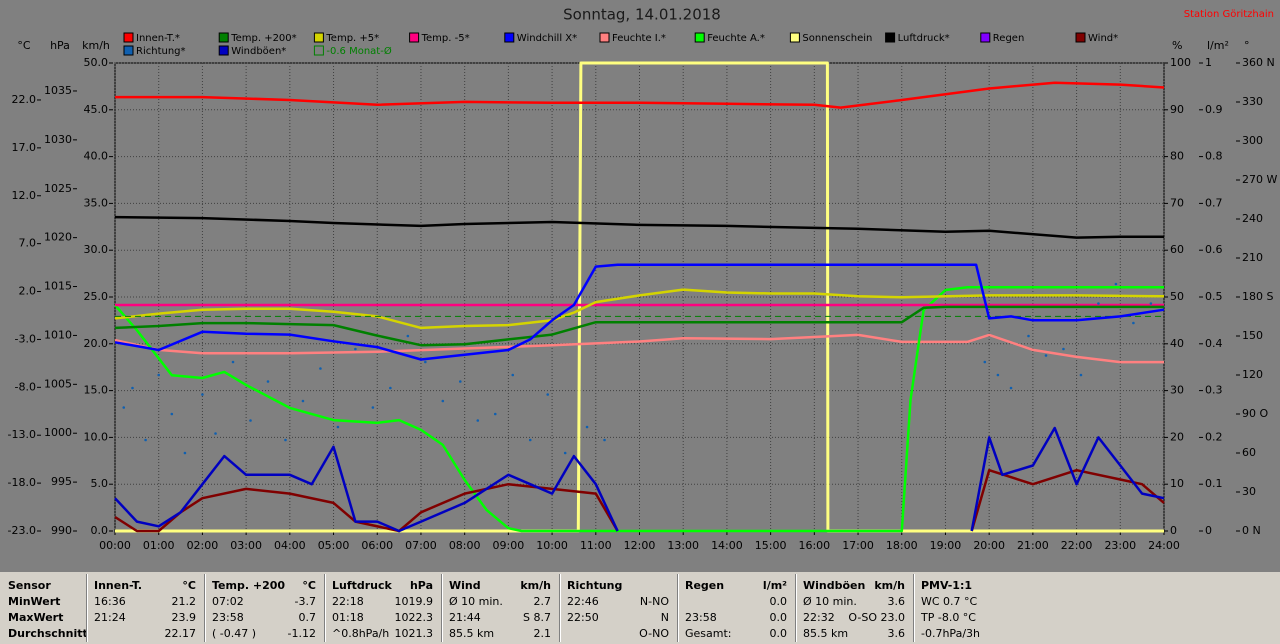 The width and height of the screenshot is (1280, 644). I want to click on cell-right: 22.17, so click(180, 633).